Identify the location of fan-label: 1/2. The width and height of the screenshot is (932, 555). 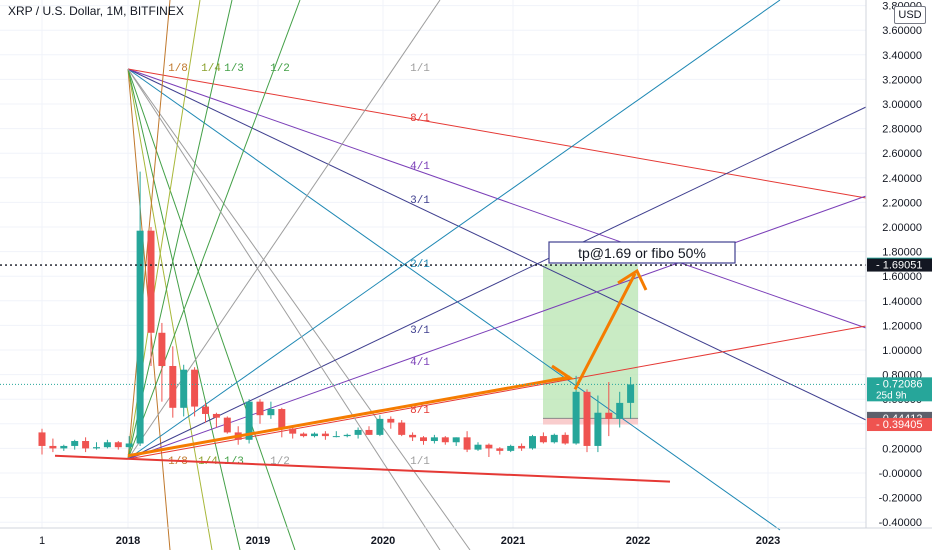
(280, 69).